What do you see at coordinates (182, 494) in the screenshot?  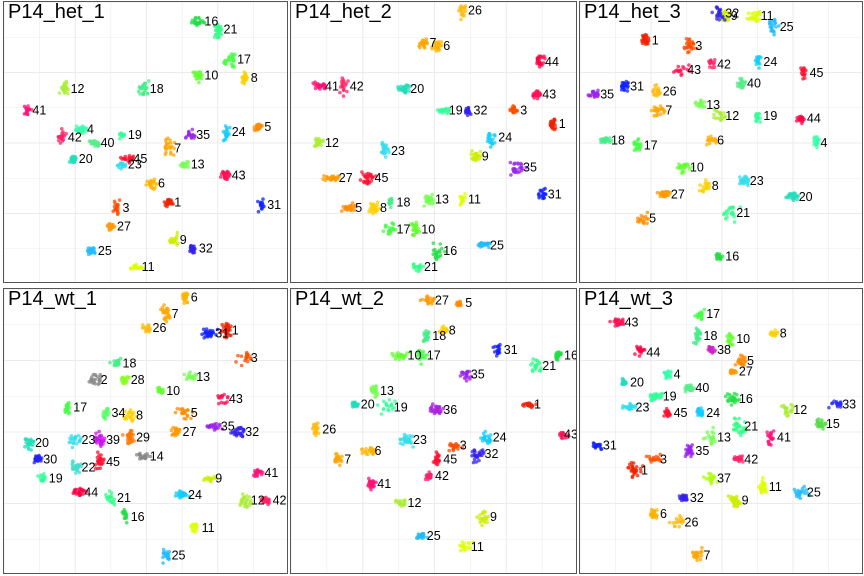 I see `cluster-24-points` at bounding box center [182, 494].